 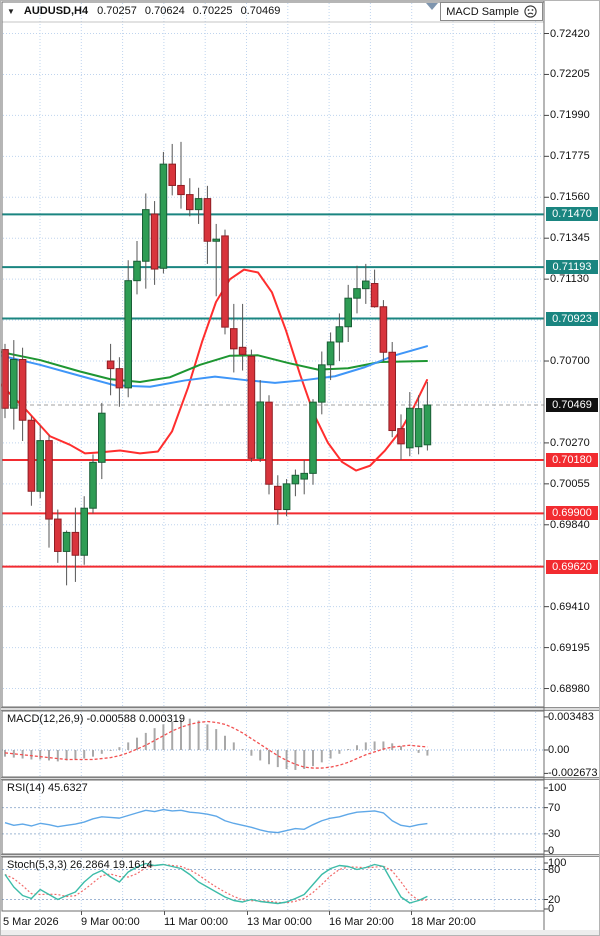 I want to click on price-level-badge-current: 0.70469, so click(x=572, y=405).